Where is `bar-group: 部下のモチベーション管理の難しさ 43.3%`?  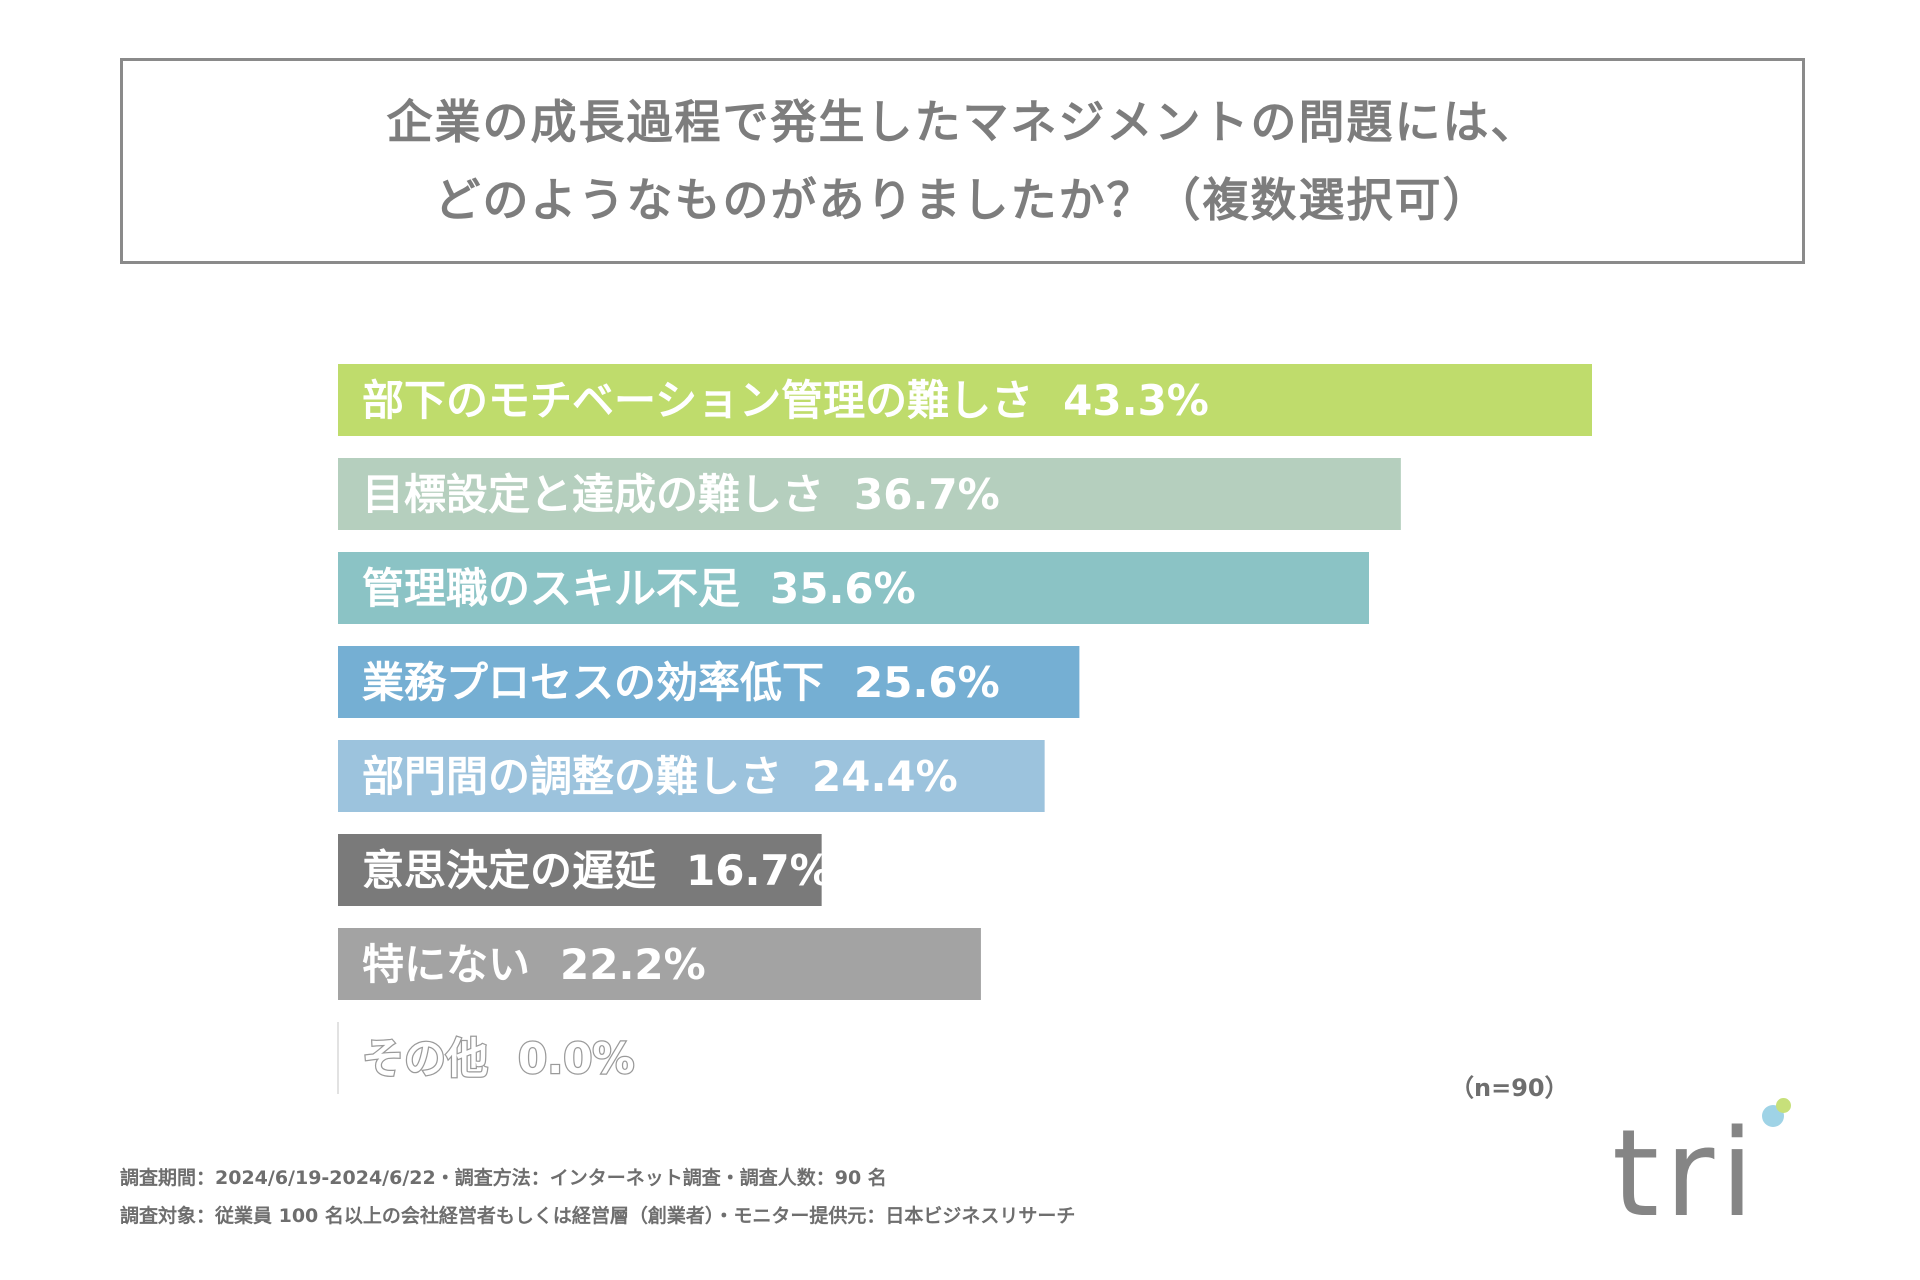
bar-group: 部下のモチベーション管理の難しさ 43.3% is located at coordinates (965, 400).